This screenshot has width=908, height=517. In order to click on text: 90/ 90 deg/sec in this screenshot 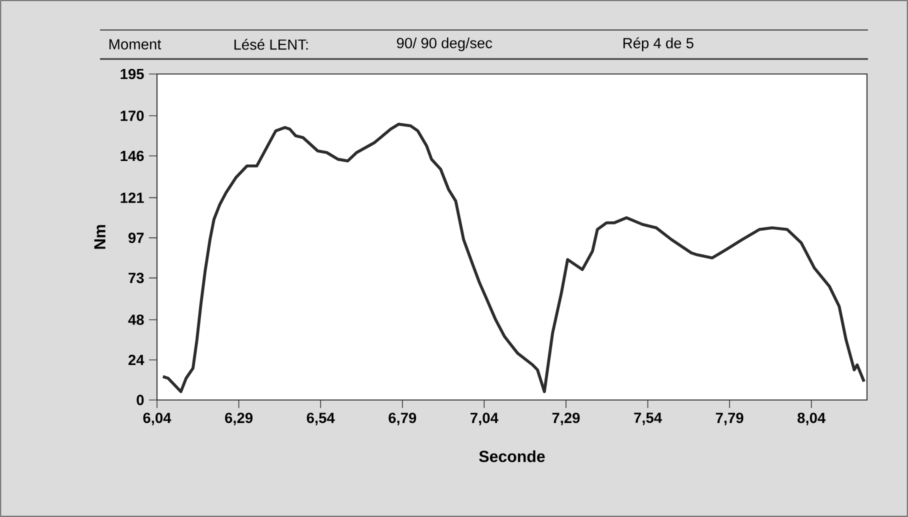, I will do `click(444, 44)`.